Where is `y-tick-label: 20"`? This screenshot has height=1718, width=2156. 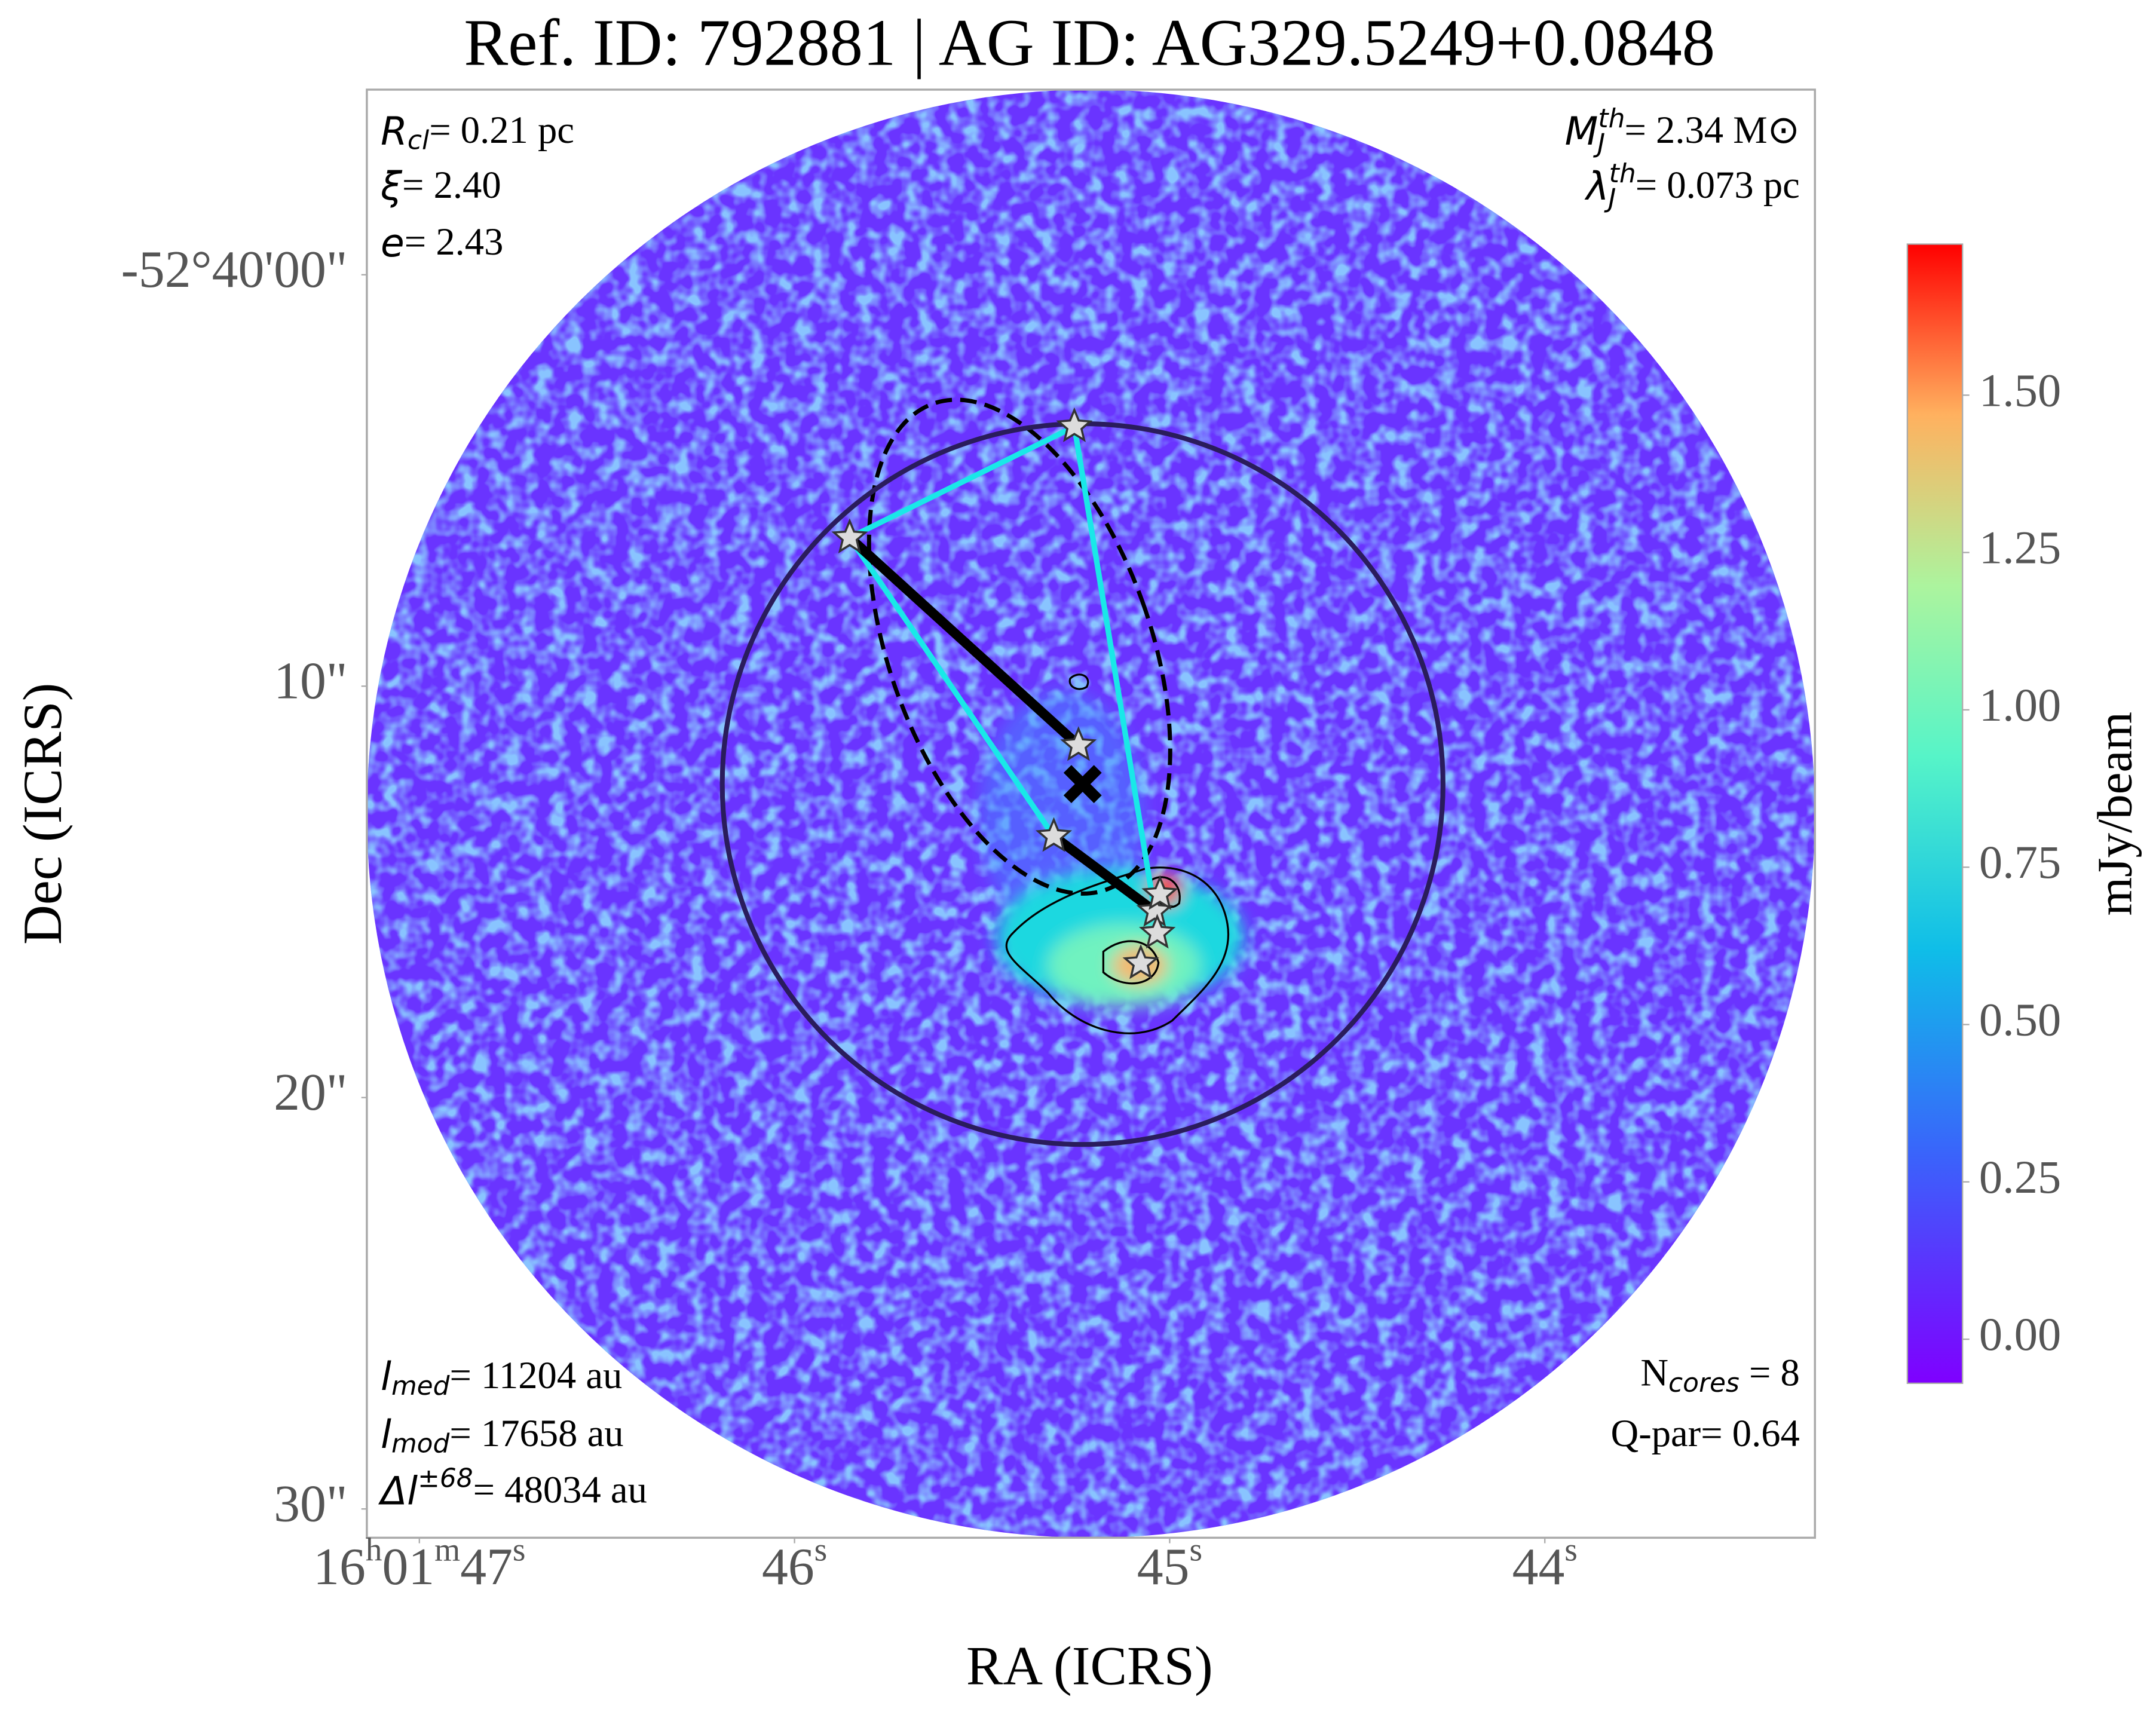 y-tick-label: 20" is located at coordinates (310, 1092).